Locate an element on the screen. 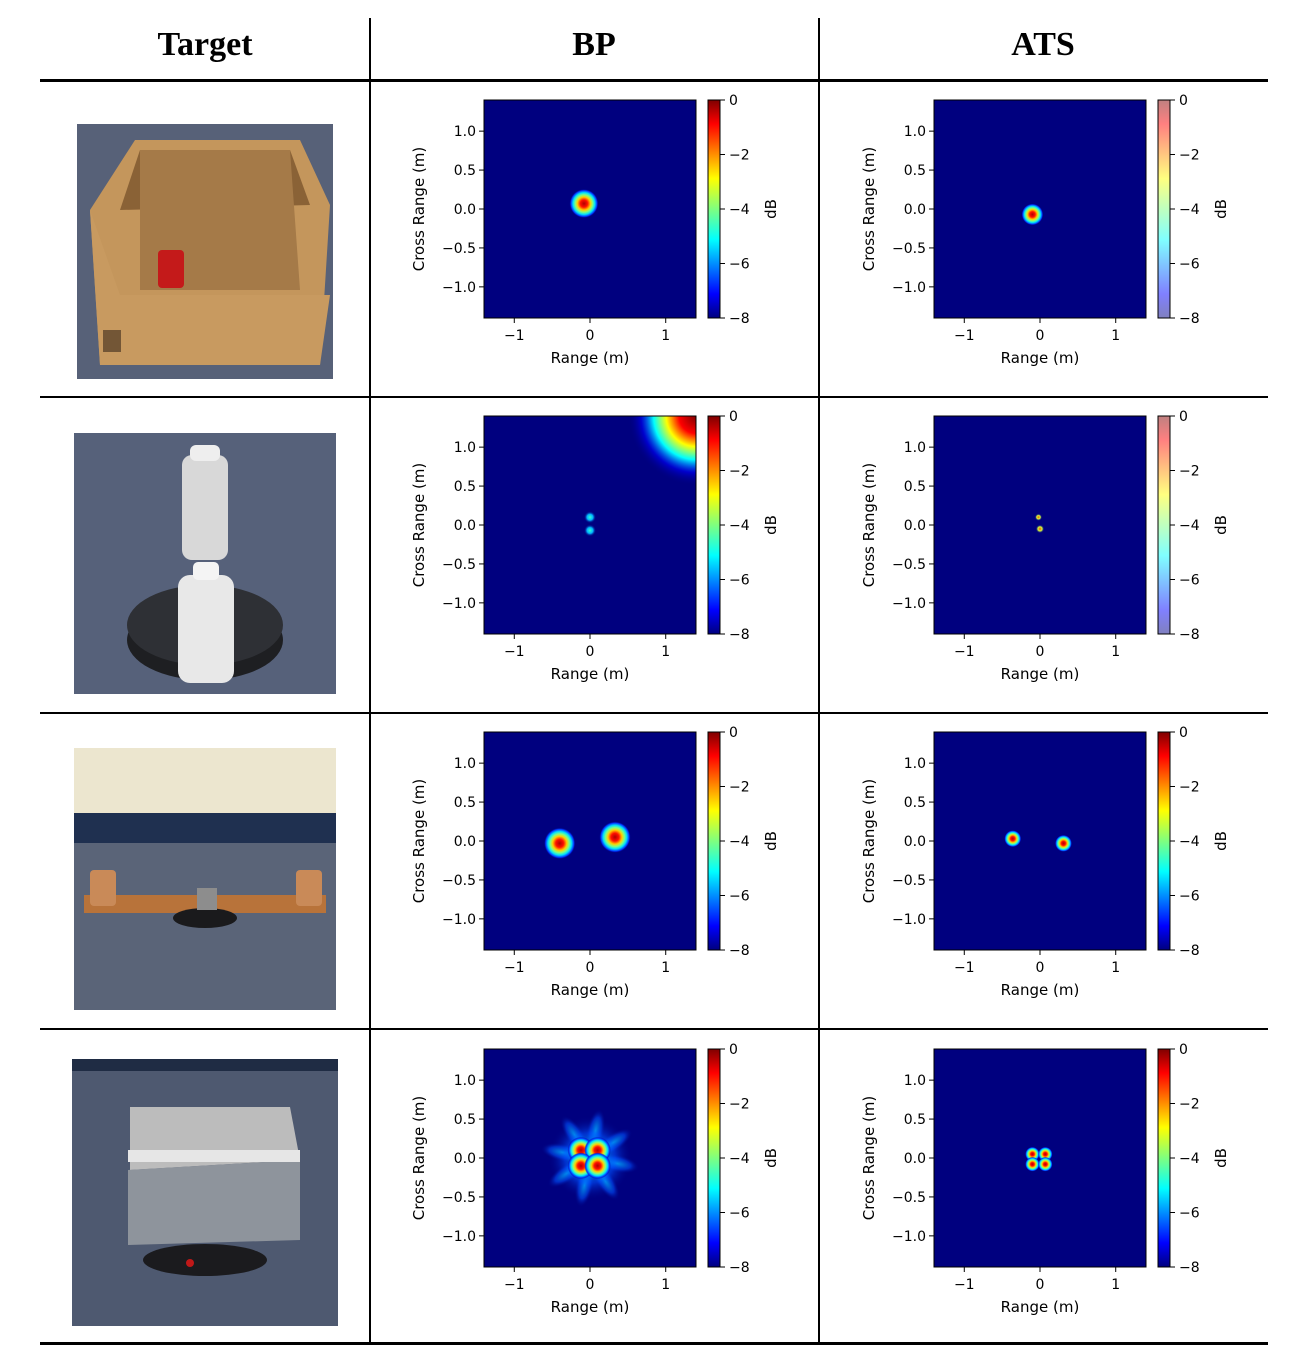  heatmap-background is located at coordinates (1040, 841).